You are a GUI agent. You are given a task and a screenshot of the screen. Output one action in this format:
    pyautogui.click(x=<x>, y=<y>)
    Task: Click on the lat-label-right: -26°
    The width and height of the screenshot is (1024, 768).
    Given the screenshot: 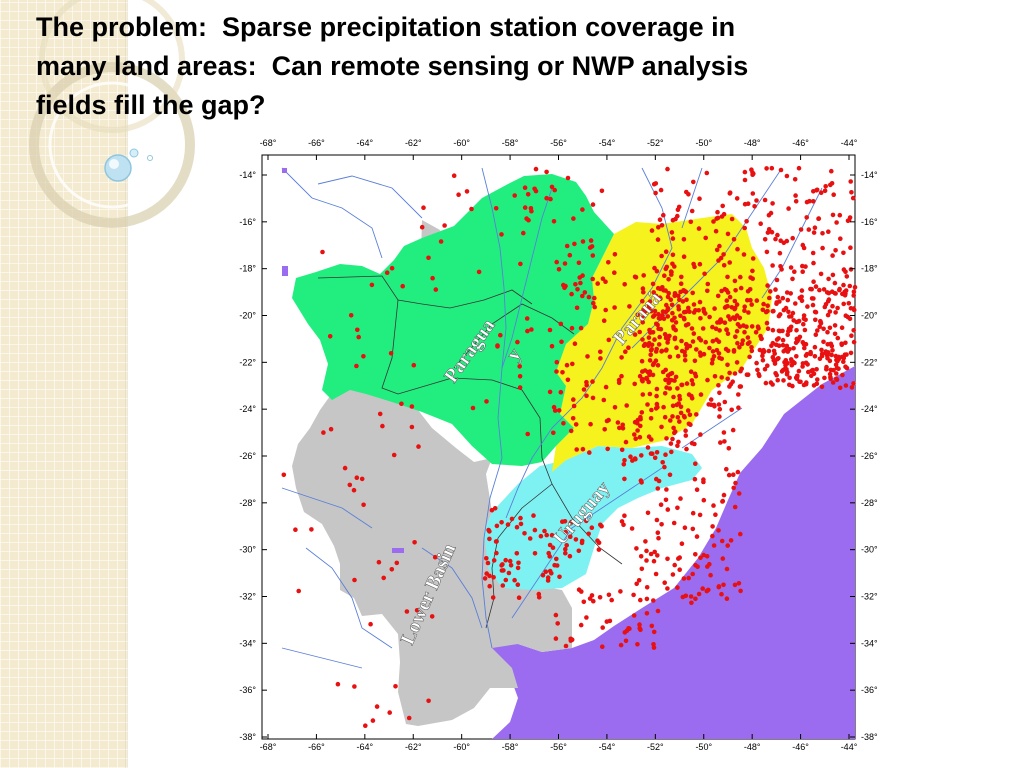 What is the action you would take?
    pyautogui.click(x=869, y=456)
    